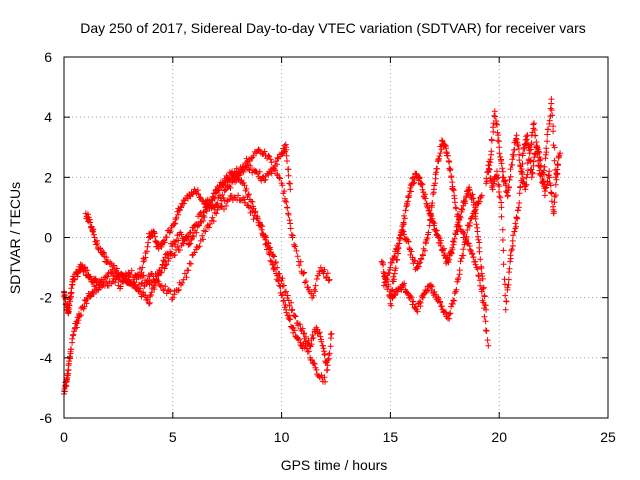  Describe the element at coordinates (48, 238) in the screenshot. I see `y-tick-label: 0` at that location.